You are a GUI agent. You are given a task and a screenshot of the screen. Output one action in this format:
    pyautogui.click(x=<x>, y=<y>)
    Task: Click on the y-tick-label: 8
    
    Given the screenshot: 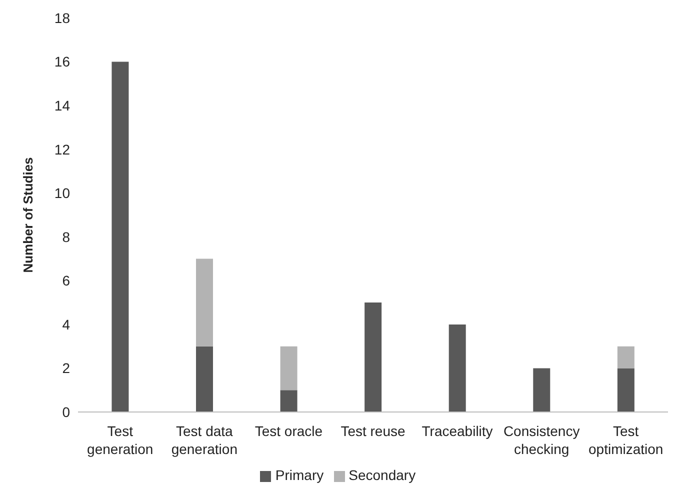 What is the action you would take?
    pyautogui.click(x=66, y=236)
    